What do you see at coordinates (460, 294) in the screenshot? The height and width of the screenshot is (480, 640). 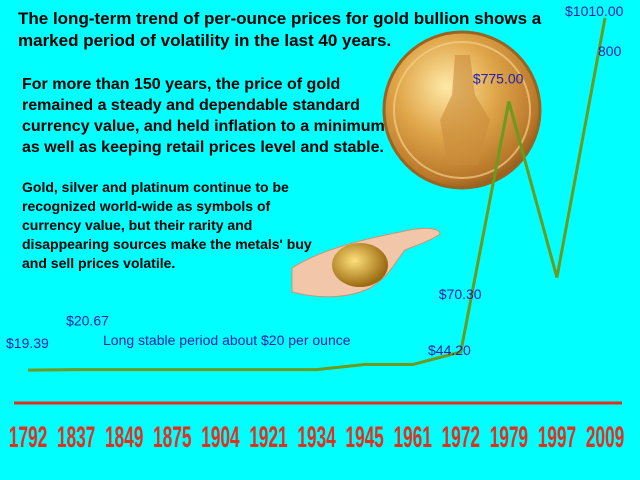 I see `value-label: $70.30` at bounding box center [460, 294].